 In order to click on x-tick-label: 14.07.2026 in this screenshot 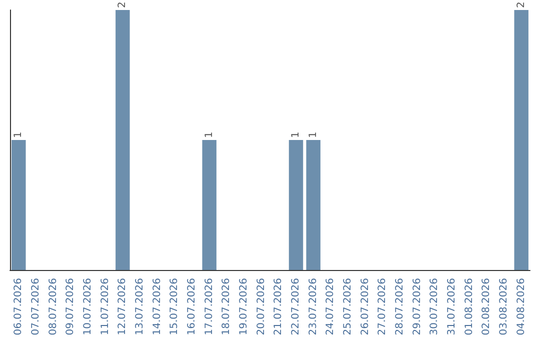, I will do `click(157, 307)`.